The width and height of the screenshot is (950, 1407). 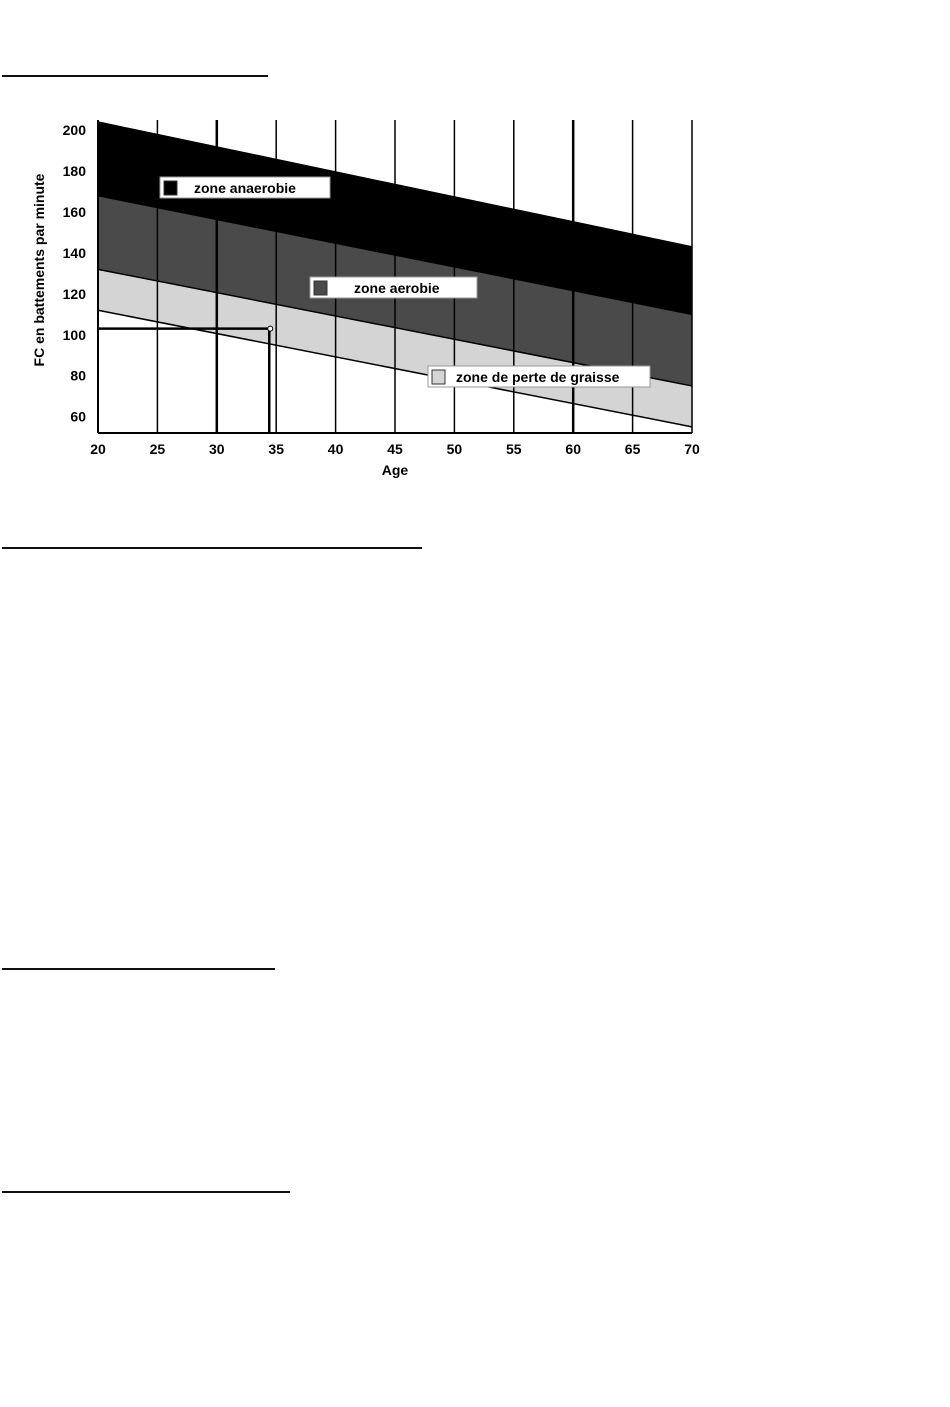 I want to click on x-tick-label: 45, so click(x=395, y=449).